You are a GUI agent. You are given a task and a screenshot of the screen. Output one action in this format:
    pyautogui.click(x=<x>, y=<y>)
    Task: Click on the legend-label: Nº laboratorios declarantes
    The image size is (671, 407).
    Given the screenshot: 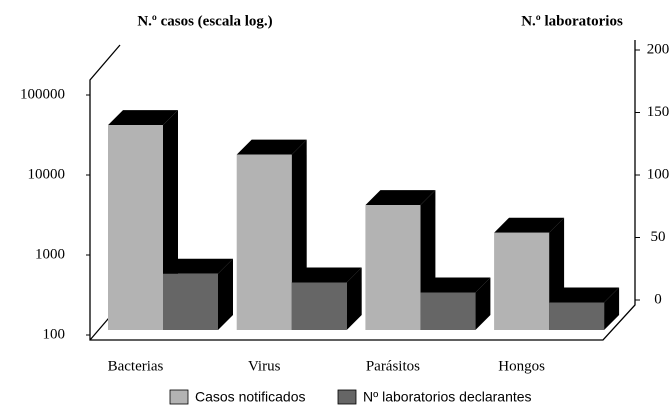 What is the action you would take?
    pyautogui.click(x=447, y=397)
    